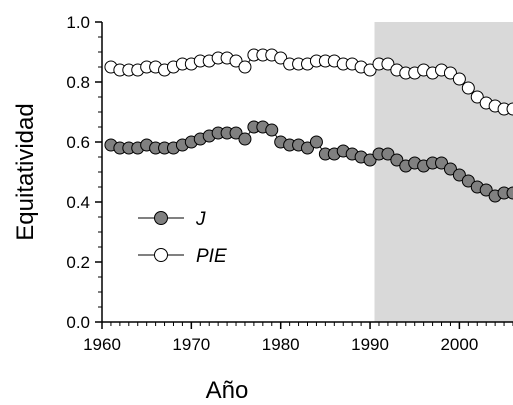 Image resolution: width=513 pixels, height=405 pixels. What do you see at coordinates (102, 344) in the screenshot?
I see `x-tick-label: 1960` at bounding box center [102, 344].